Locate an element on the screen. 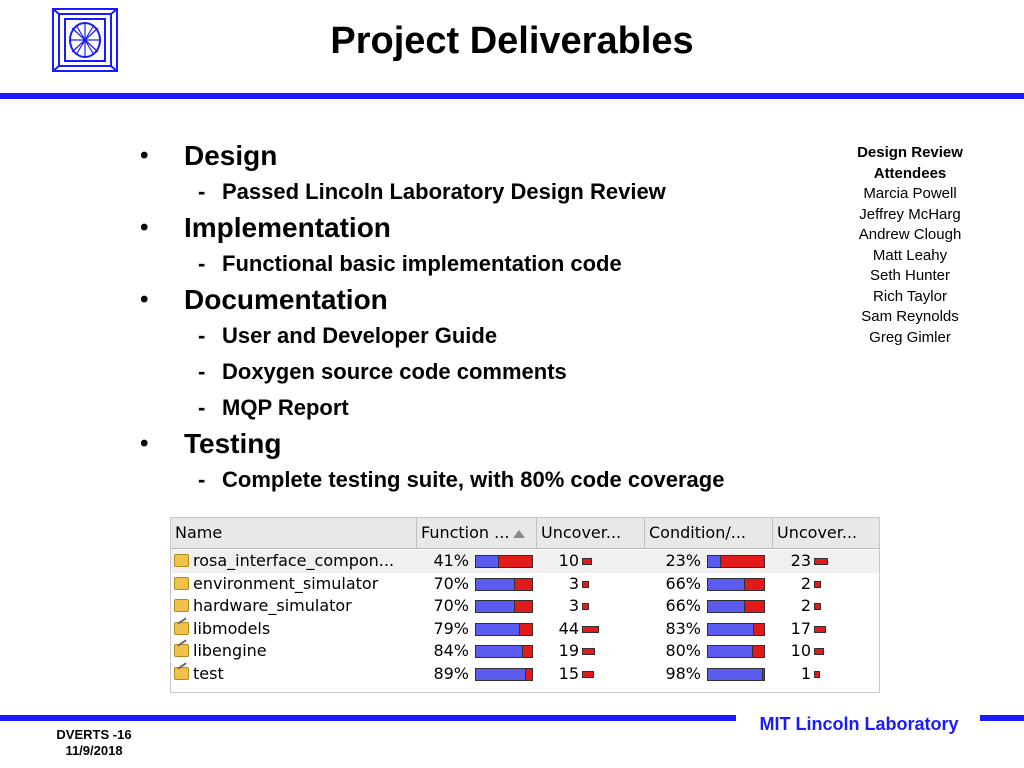 This screenshot has height=768, width=1024. bullet-text: Testing is located at coordinates (233, 443).